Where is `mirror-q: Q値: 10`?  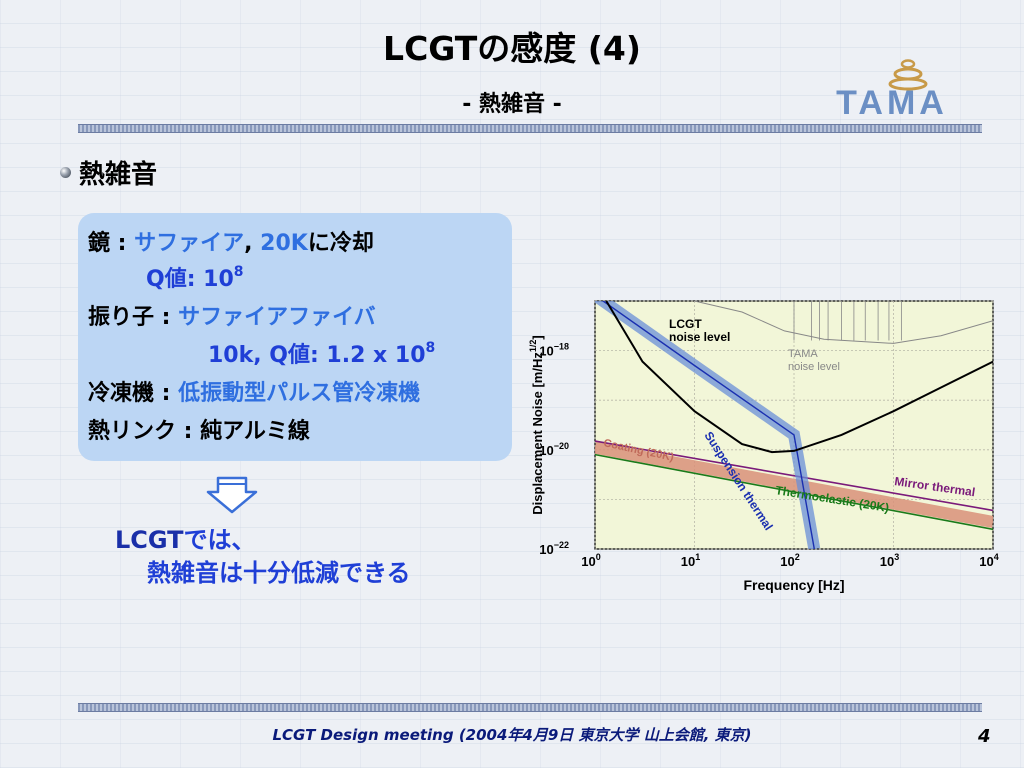
mirror-q: Q値: 10 is located at coordinates (190, 279).